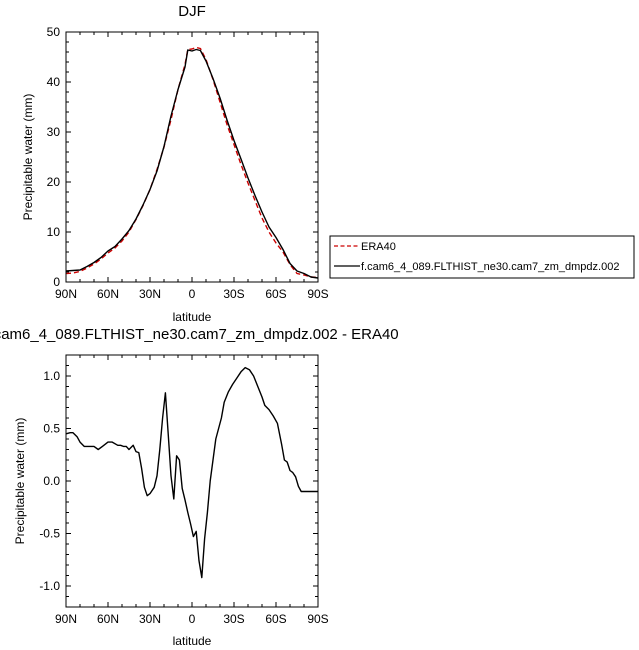 Image resolution: width=639 pixels, height=650 pixels. I want to click on top-x-tick-label: 0, so click(192, 294).